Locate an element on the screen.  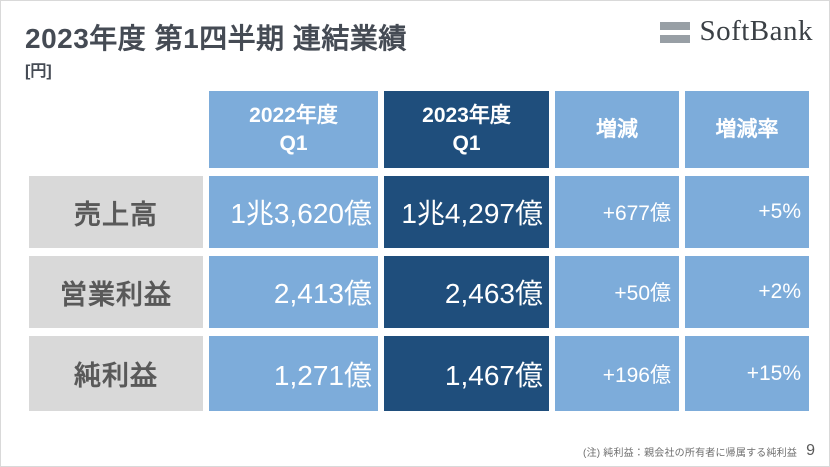
row-label-operating-income: 営業利益 is located at coordinates (116, 292).